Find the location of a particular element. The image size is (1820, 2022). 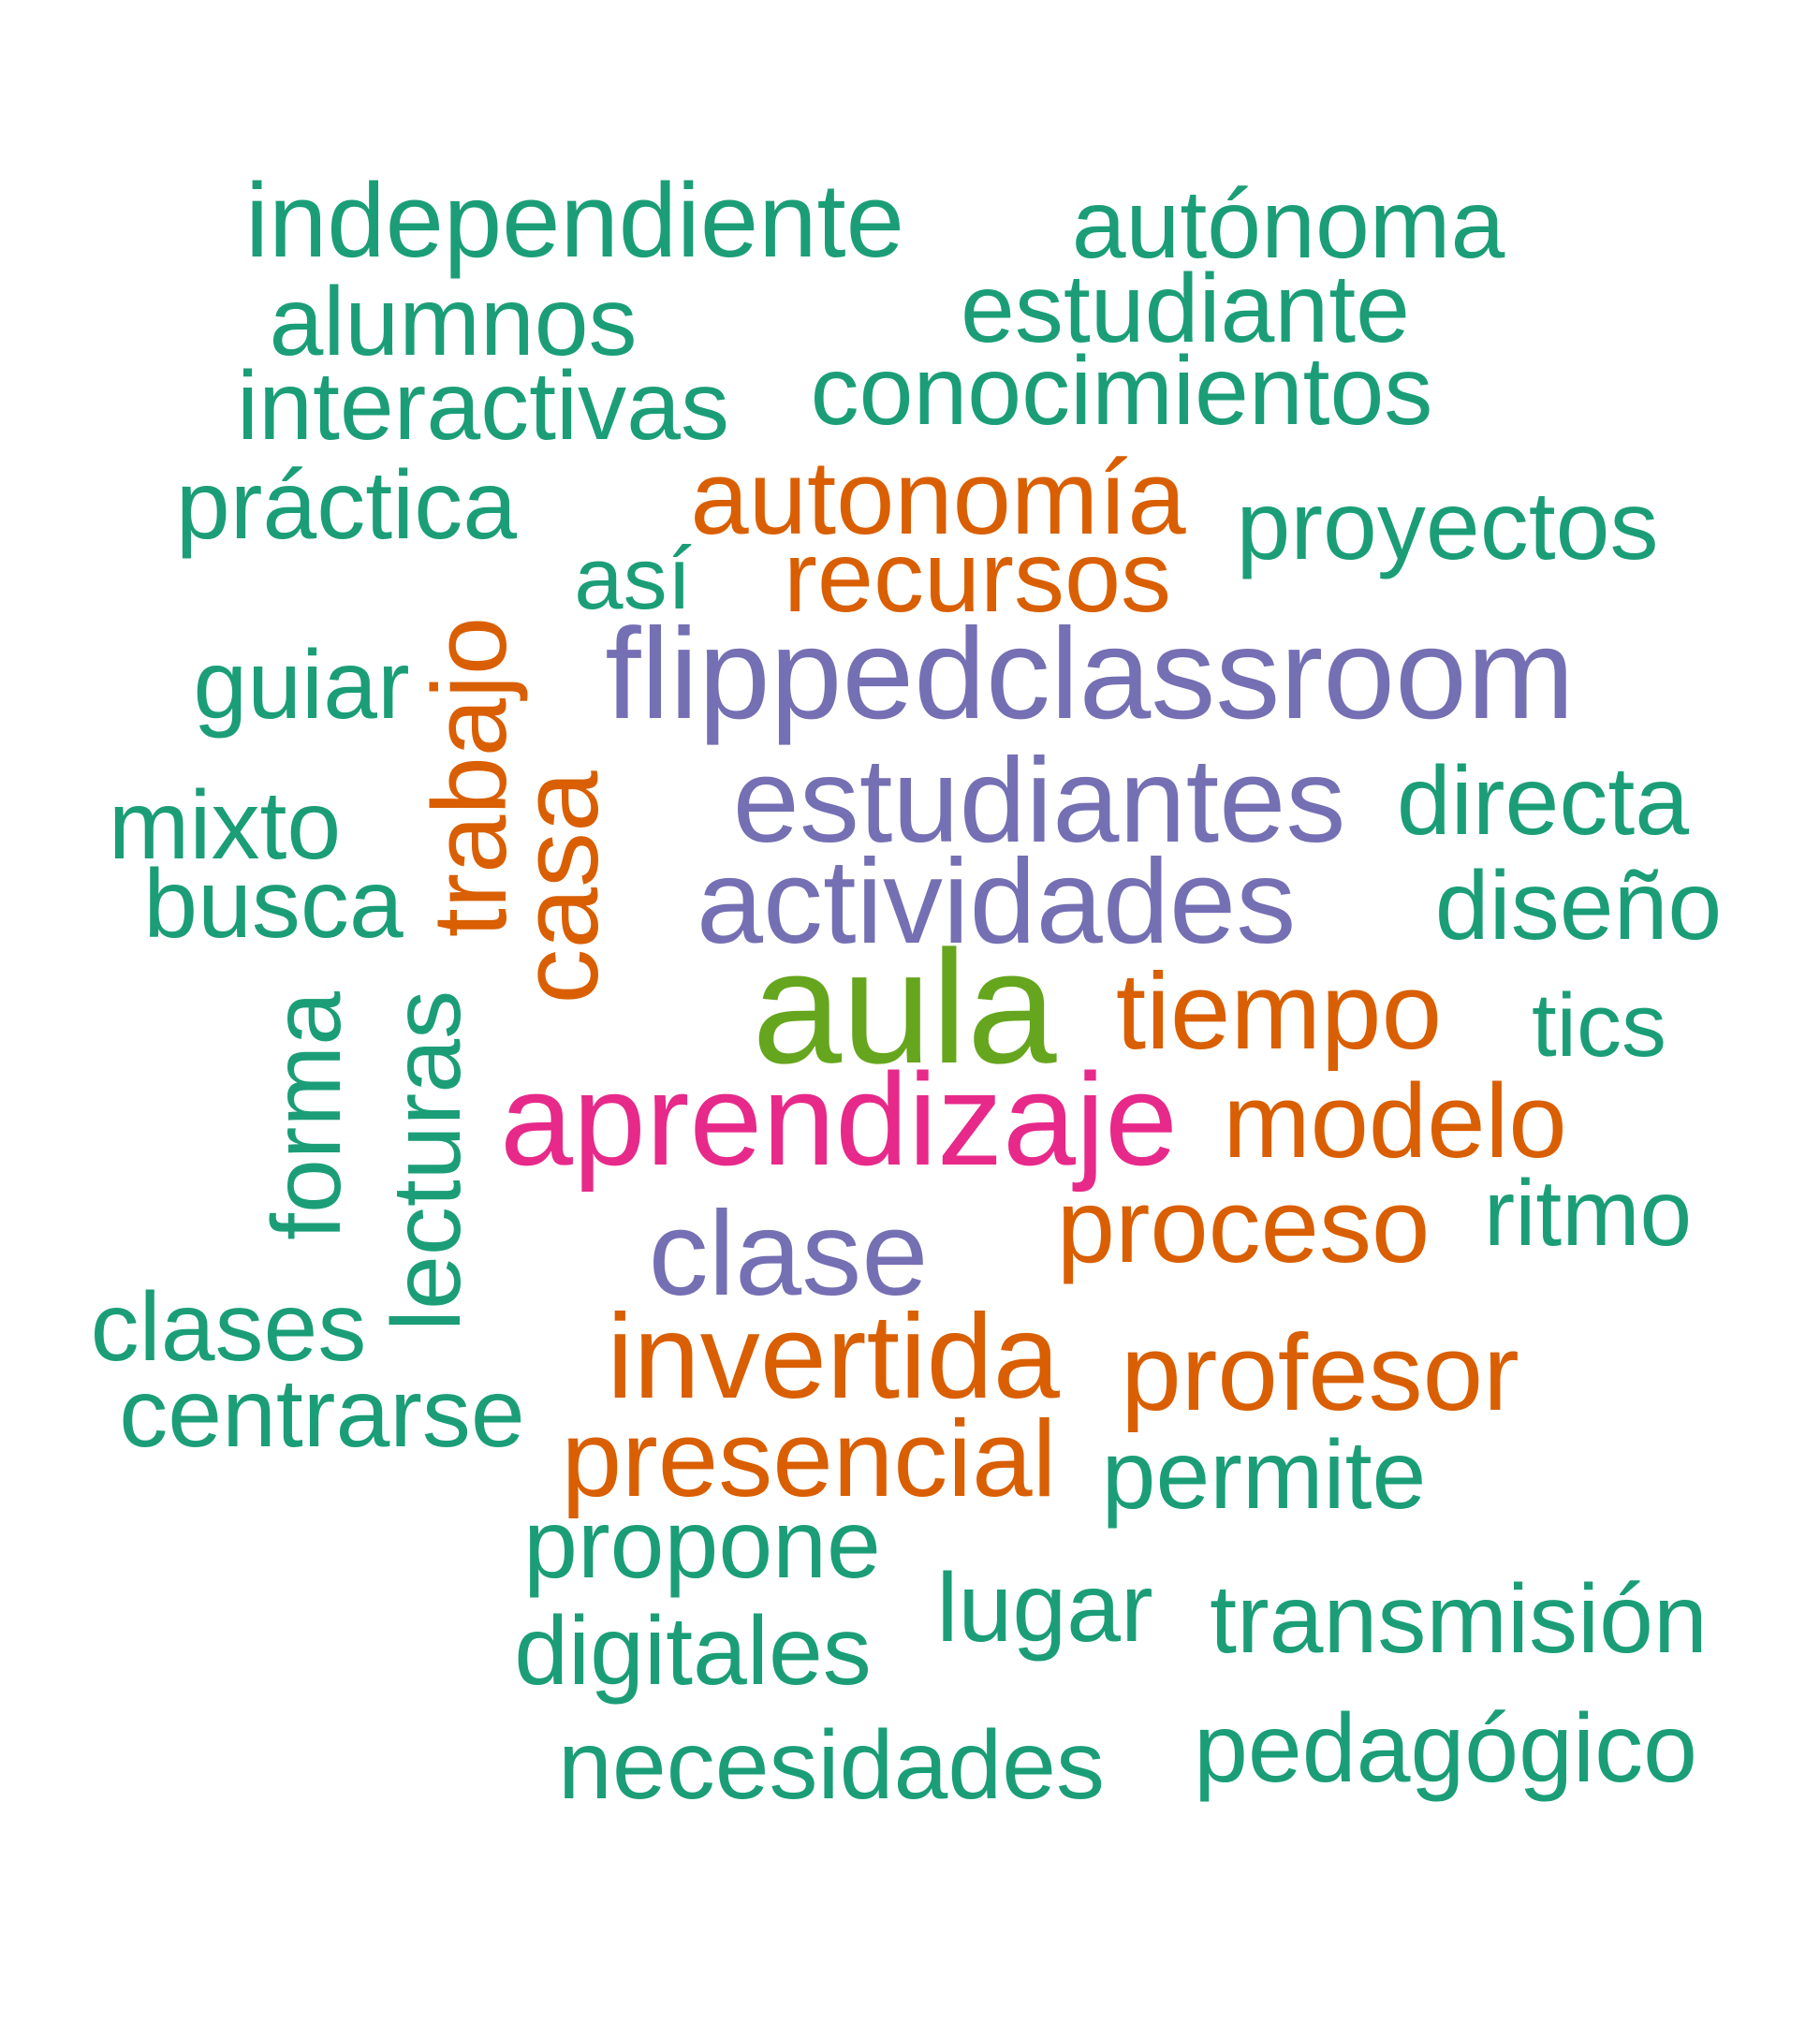

word-alumnos: alumnos is located at coordinates (453, 322).